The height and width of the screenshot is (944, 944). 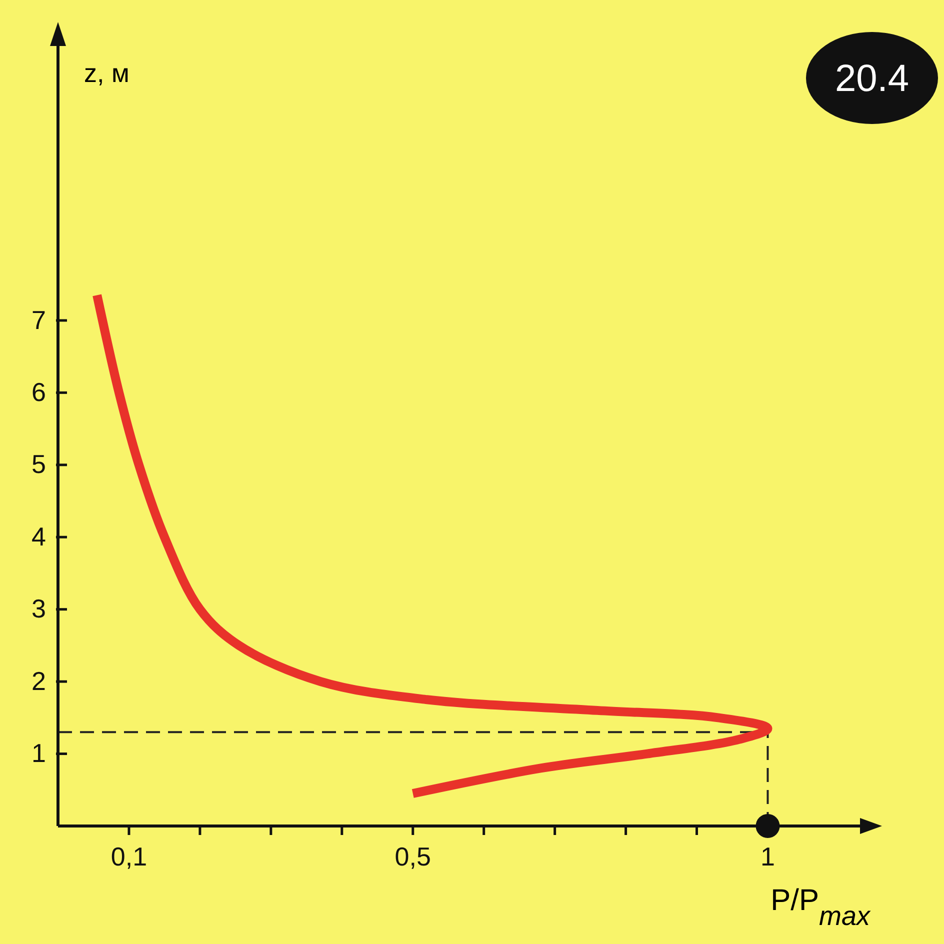 I want to click on x-tick-label: 0,5, so click(x=412, y=856).